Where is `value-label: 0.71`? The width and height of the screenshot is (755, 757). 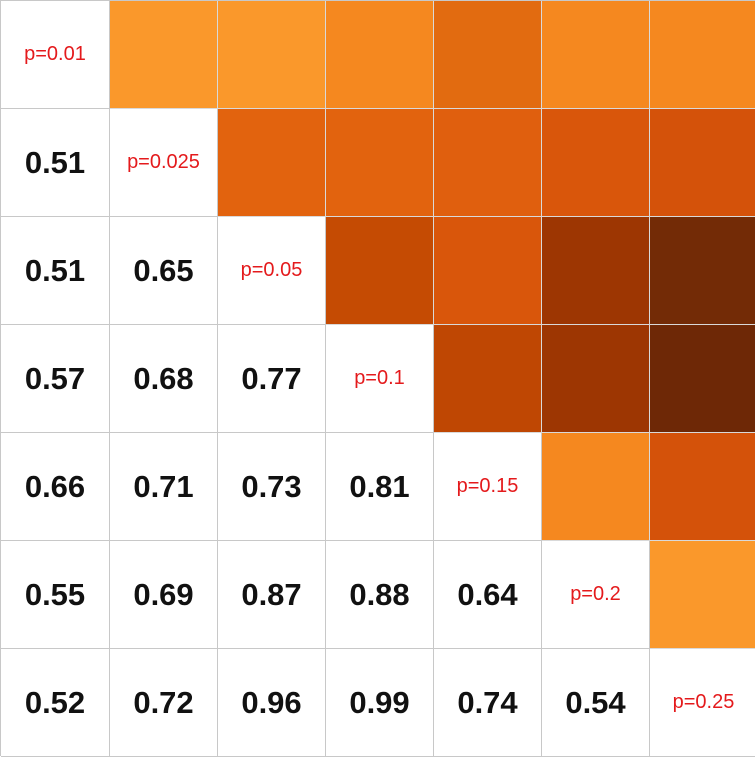
value-label: 0.71 is located at coordinates (163, 486).